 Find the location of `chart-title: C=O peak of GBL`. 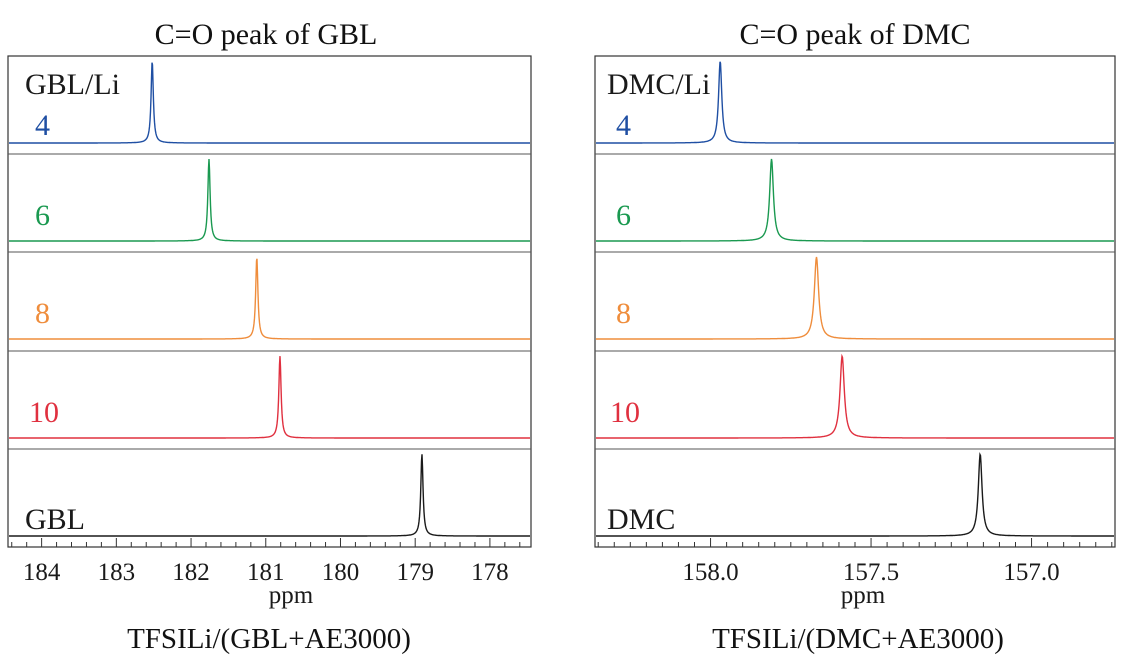

chart-title: C=O peak of GBL is located at coordinates (266, 34).